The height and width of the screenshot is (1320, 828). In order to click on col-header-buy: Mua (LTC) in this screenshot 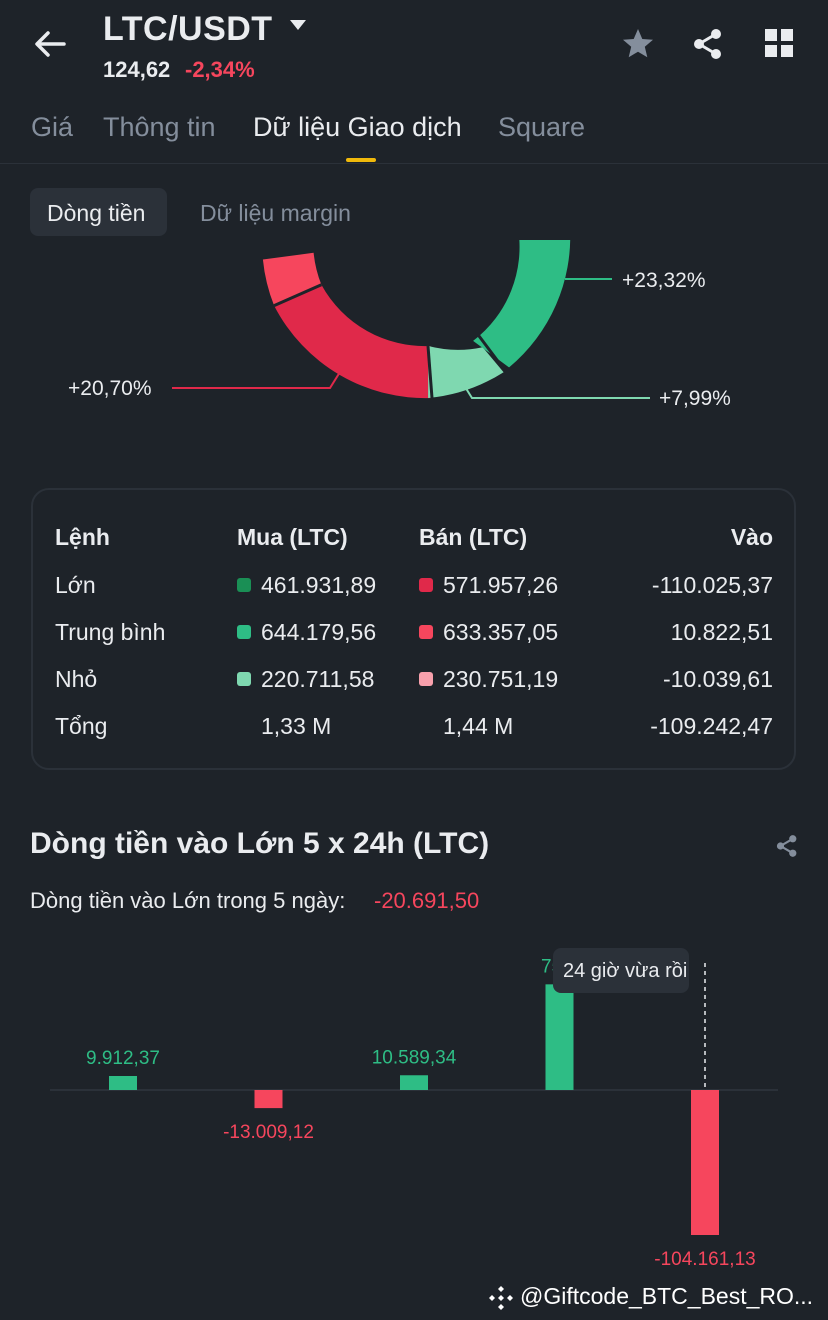, I will do `click(292, 537)`.